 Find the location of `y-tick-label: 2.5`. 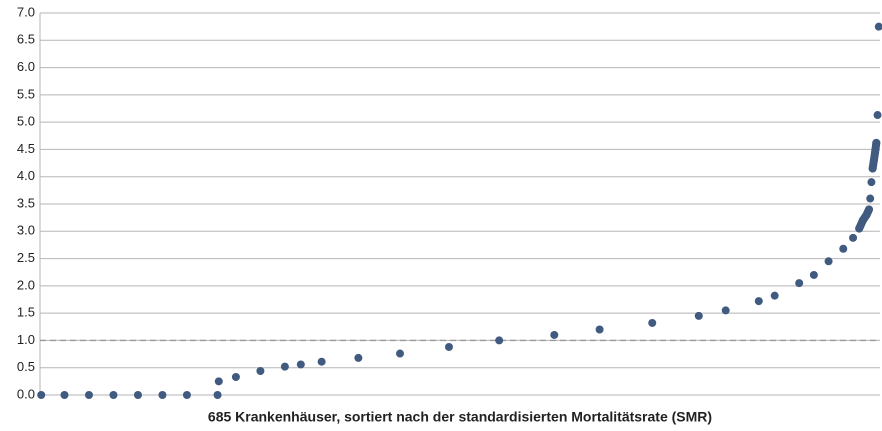

y-tick-label: 2.5 is located at coordinates (26, 257).